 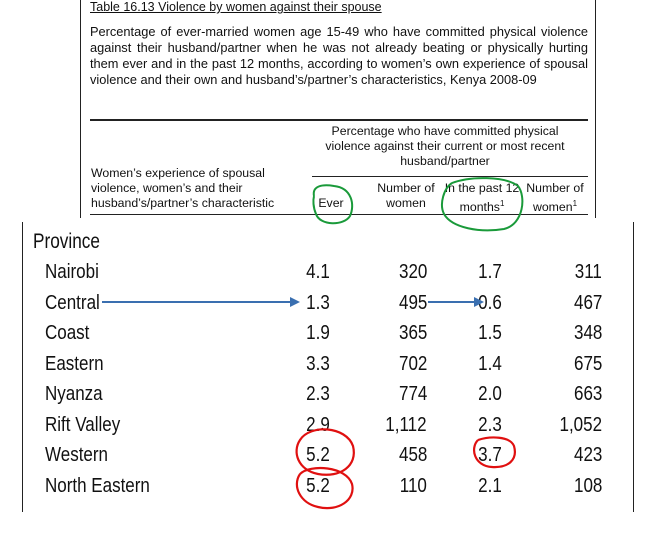 I want to click on header-bottom-rule, so click(x=339, y=214).